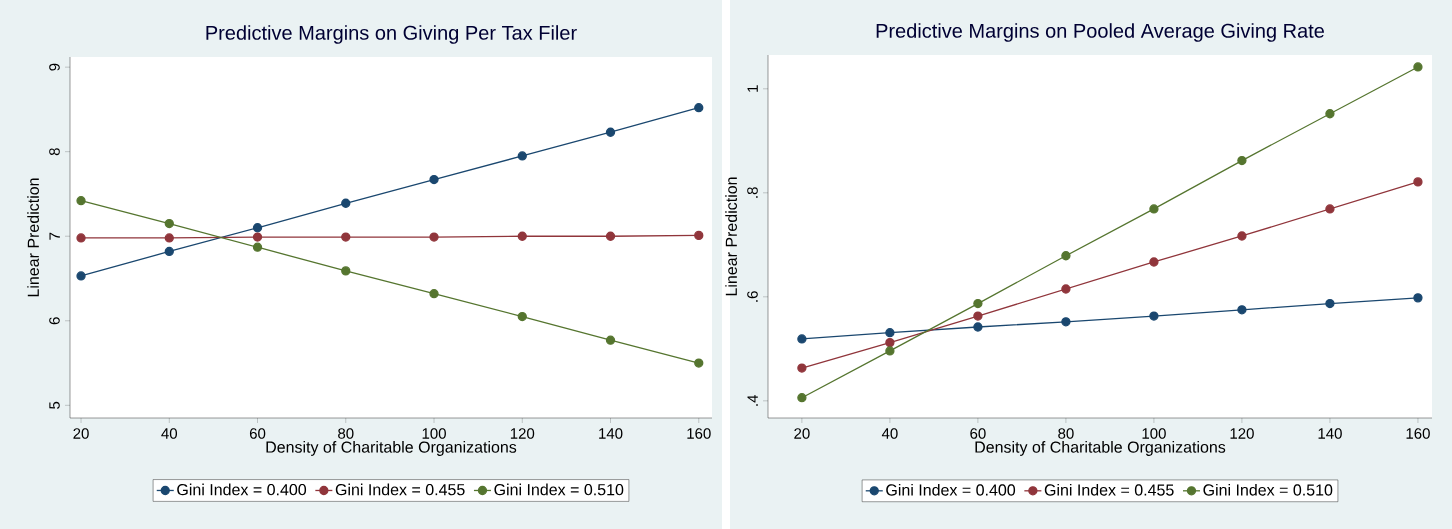 The width and height of the screenshot is (1452, 529). I want to click on chart-title: Predictive Margins on Pooled Average Giving Rate, so click(1100, 32).